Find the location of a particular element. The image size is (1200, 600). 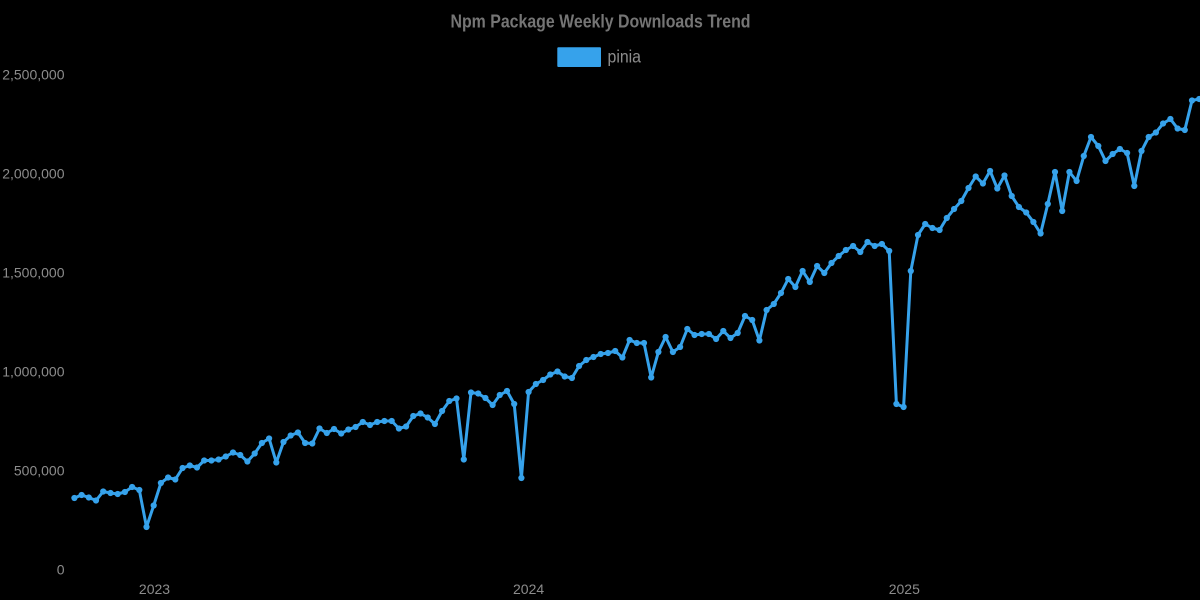

svg-text: 0 is located at coordinates (61, 570).